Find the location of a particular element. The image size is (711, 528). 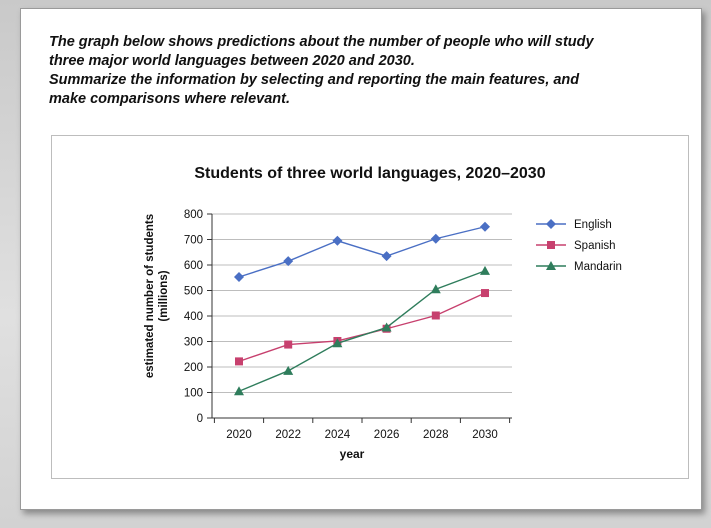

x-tick-label: 2024 is located at coordinates (338, 435).